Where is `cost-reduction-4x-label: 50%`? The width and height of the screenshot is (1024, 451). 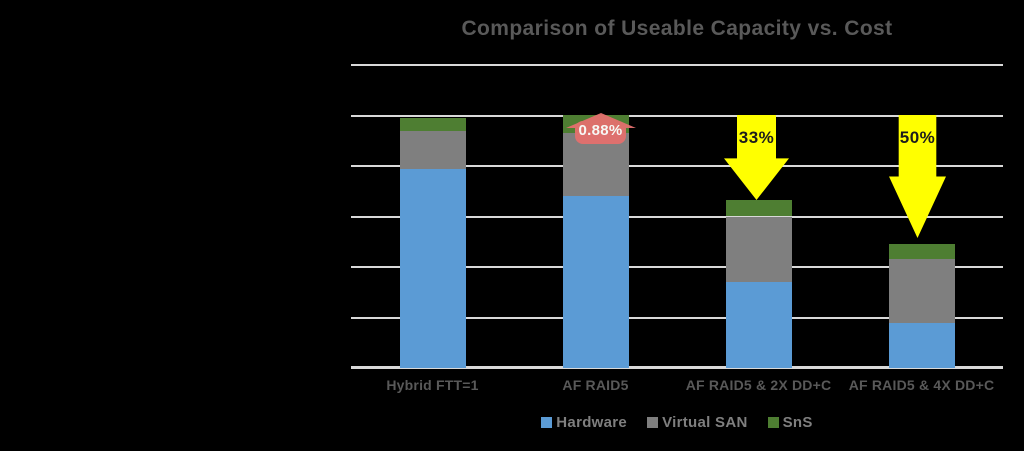 cost-reduction-4x-label: 50% is located at coordinates (917, 137).